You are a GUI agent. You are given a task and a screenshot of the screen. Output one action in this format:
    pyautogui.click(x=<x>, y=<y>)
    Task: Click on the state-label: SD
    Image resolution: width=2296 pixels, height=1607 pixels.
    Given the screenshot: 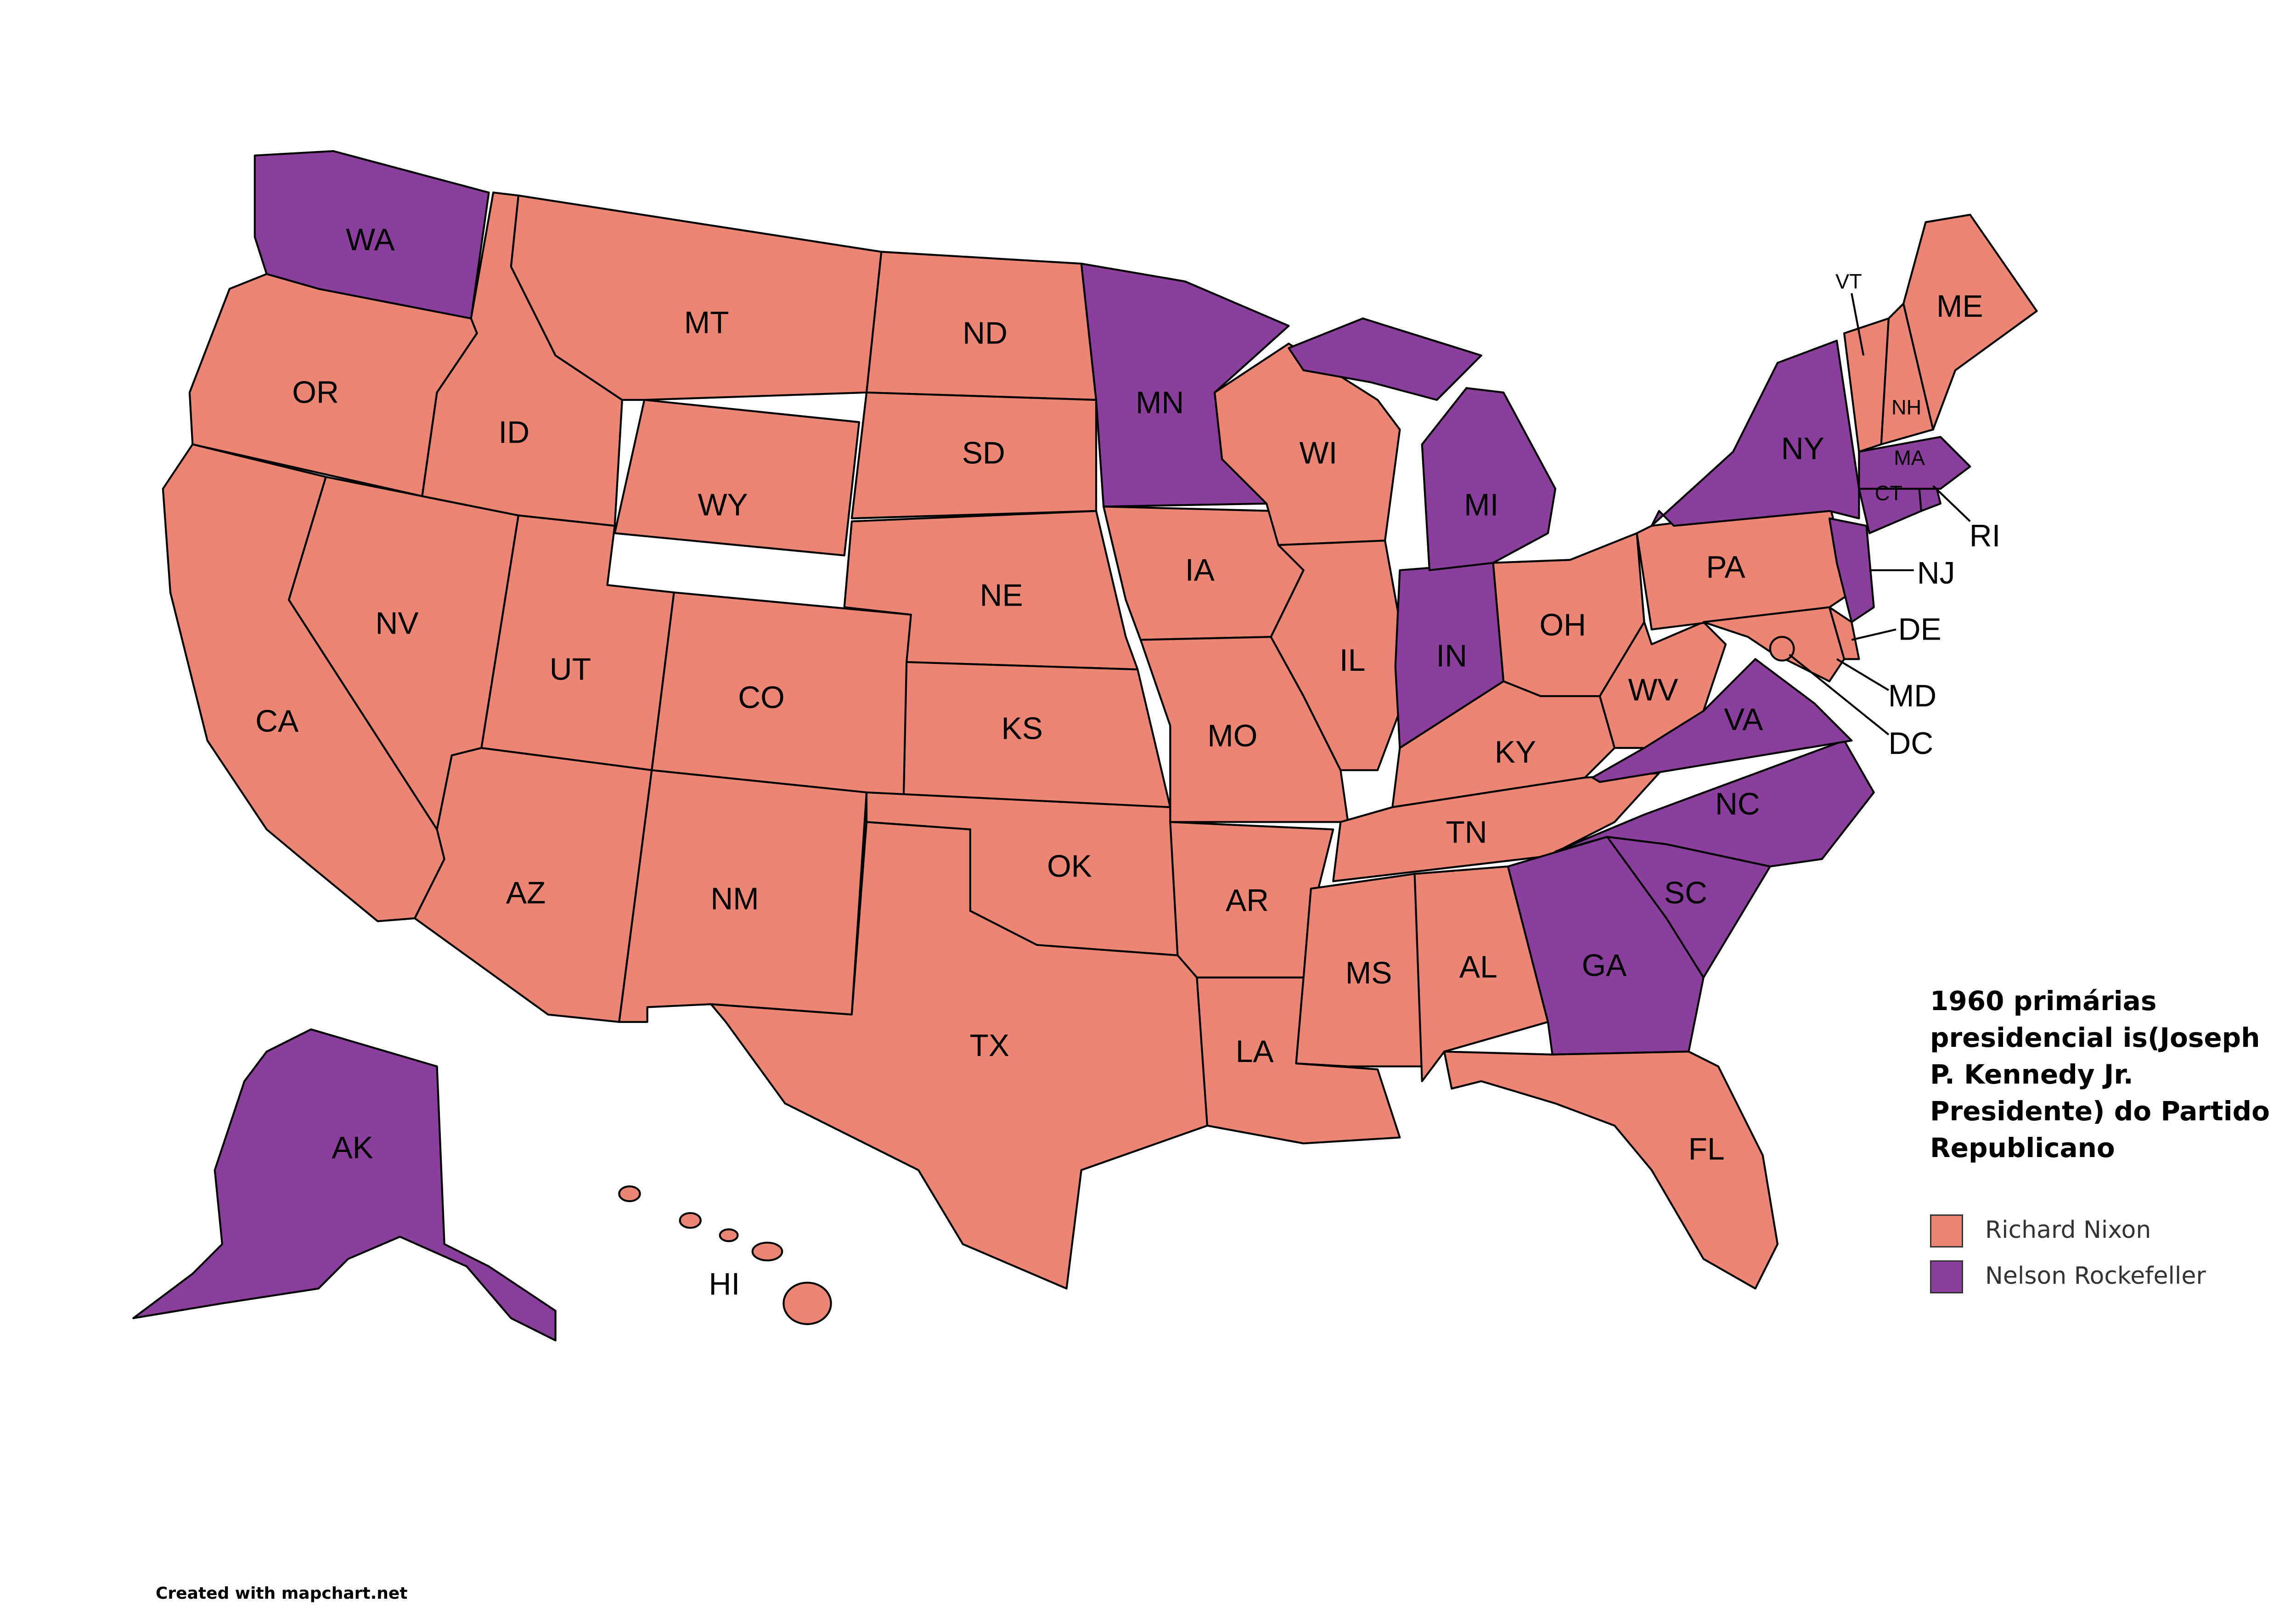 What is the action you would take?
    pyautogui.click(x=984, y=453)
    